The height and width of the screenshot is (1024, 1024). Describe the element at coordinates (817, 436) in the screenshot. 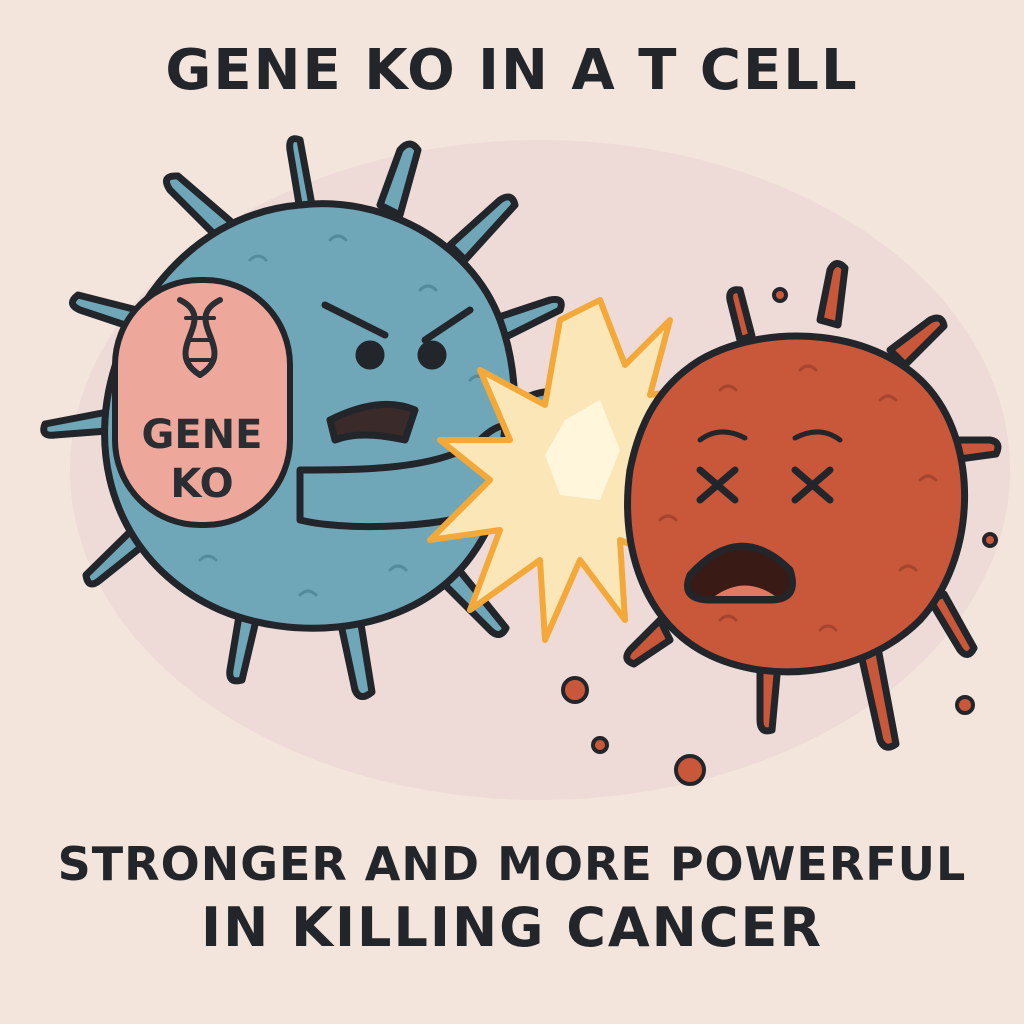

I see `cancer-cell-right-brow` at that location.